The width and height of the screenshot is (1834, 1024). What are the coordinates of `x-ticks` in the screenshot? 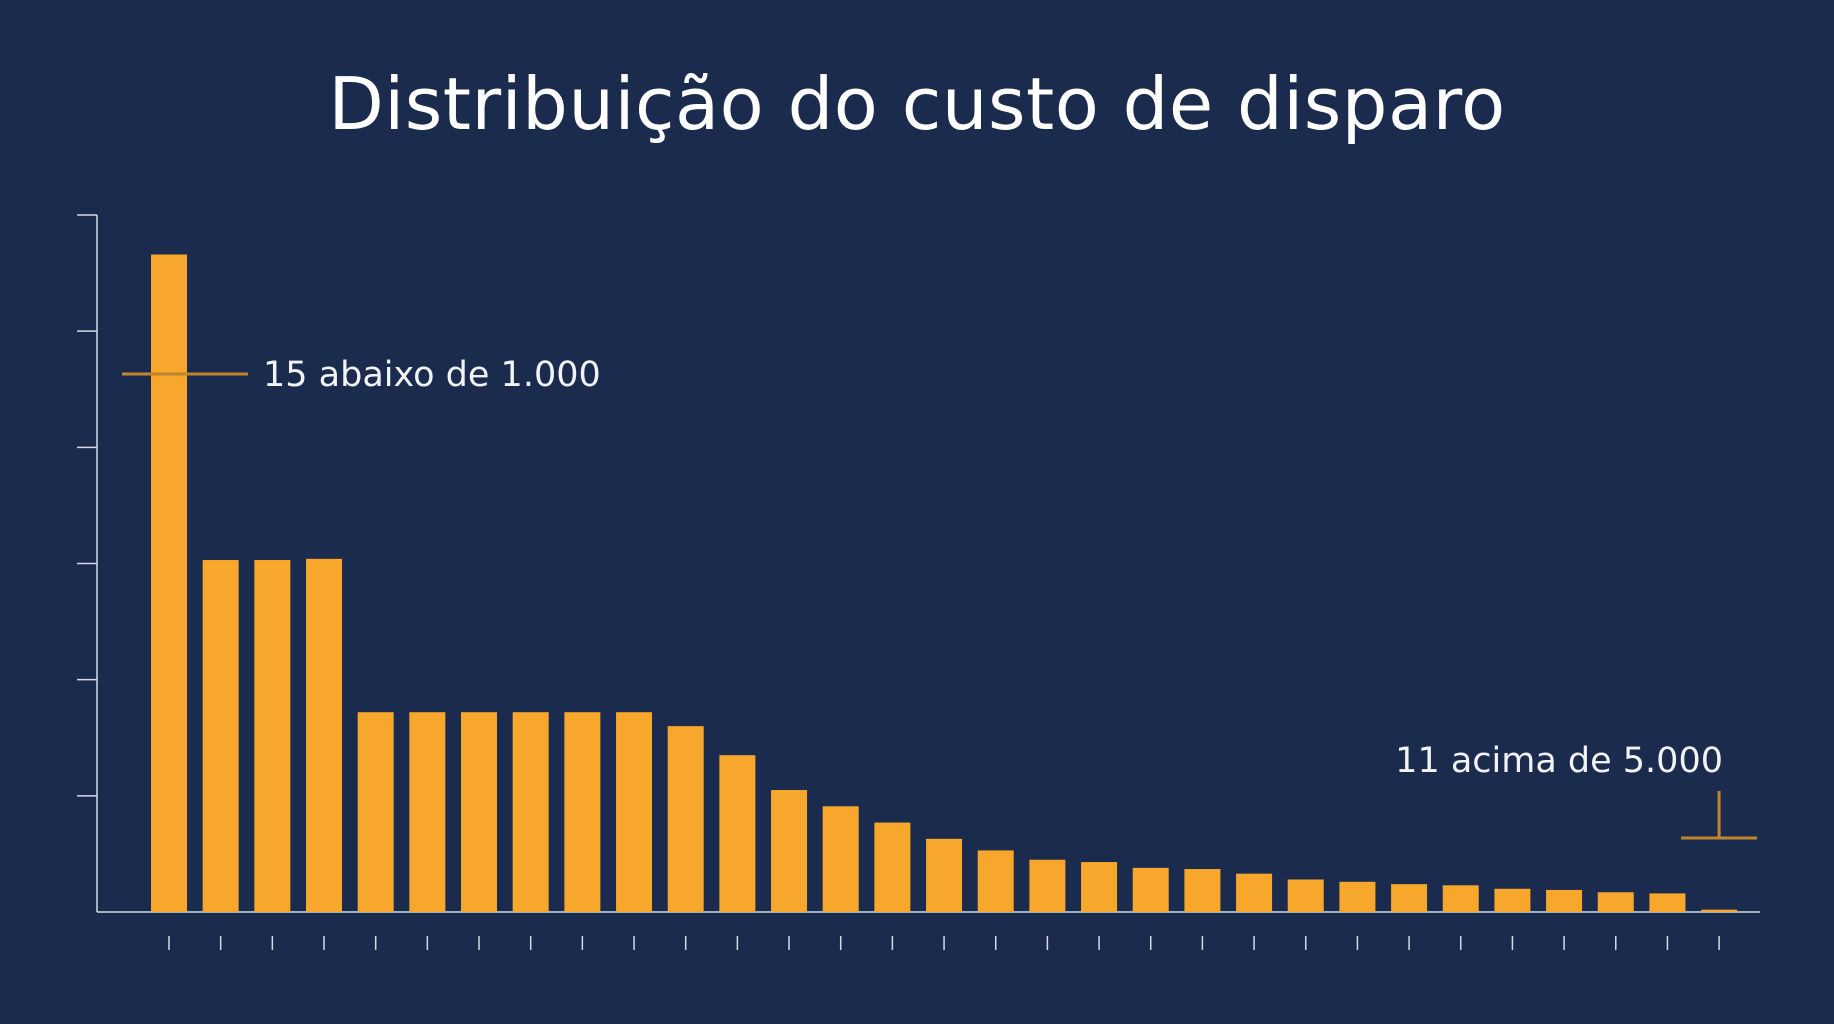 It's located at (944, 943).